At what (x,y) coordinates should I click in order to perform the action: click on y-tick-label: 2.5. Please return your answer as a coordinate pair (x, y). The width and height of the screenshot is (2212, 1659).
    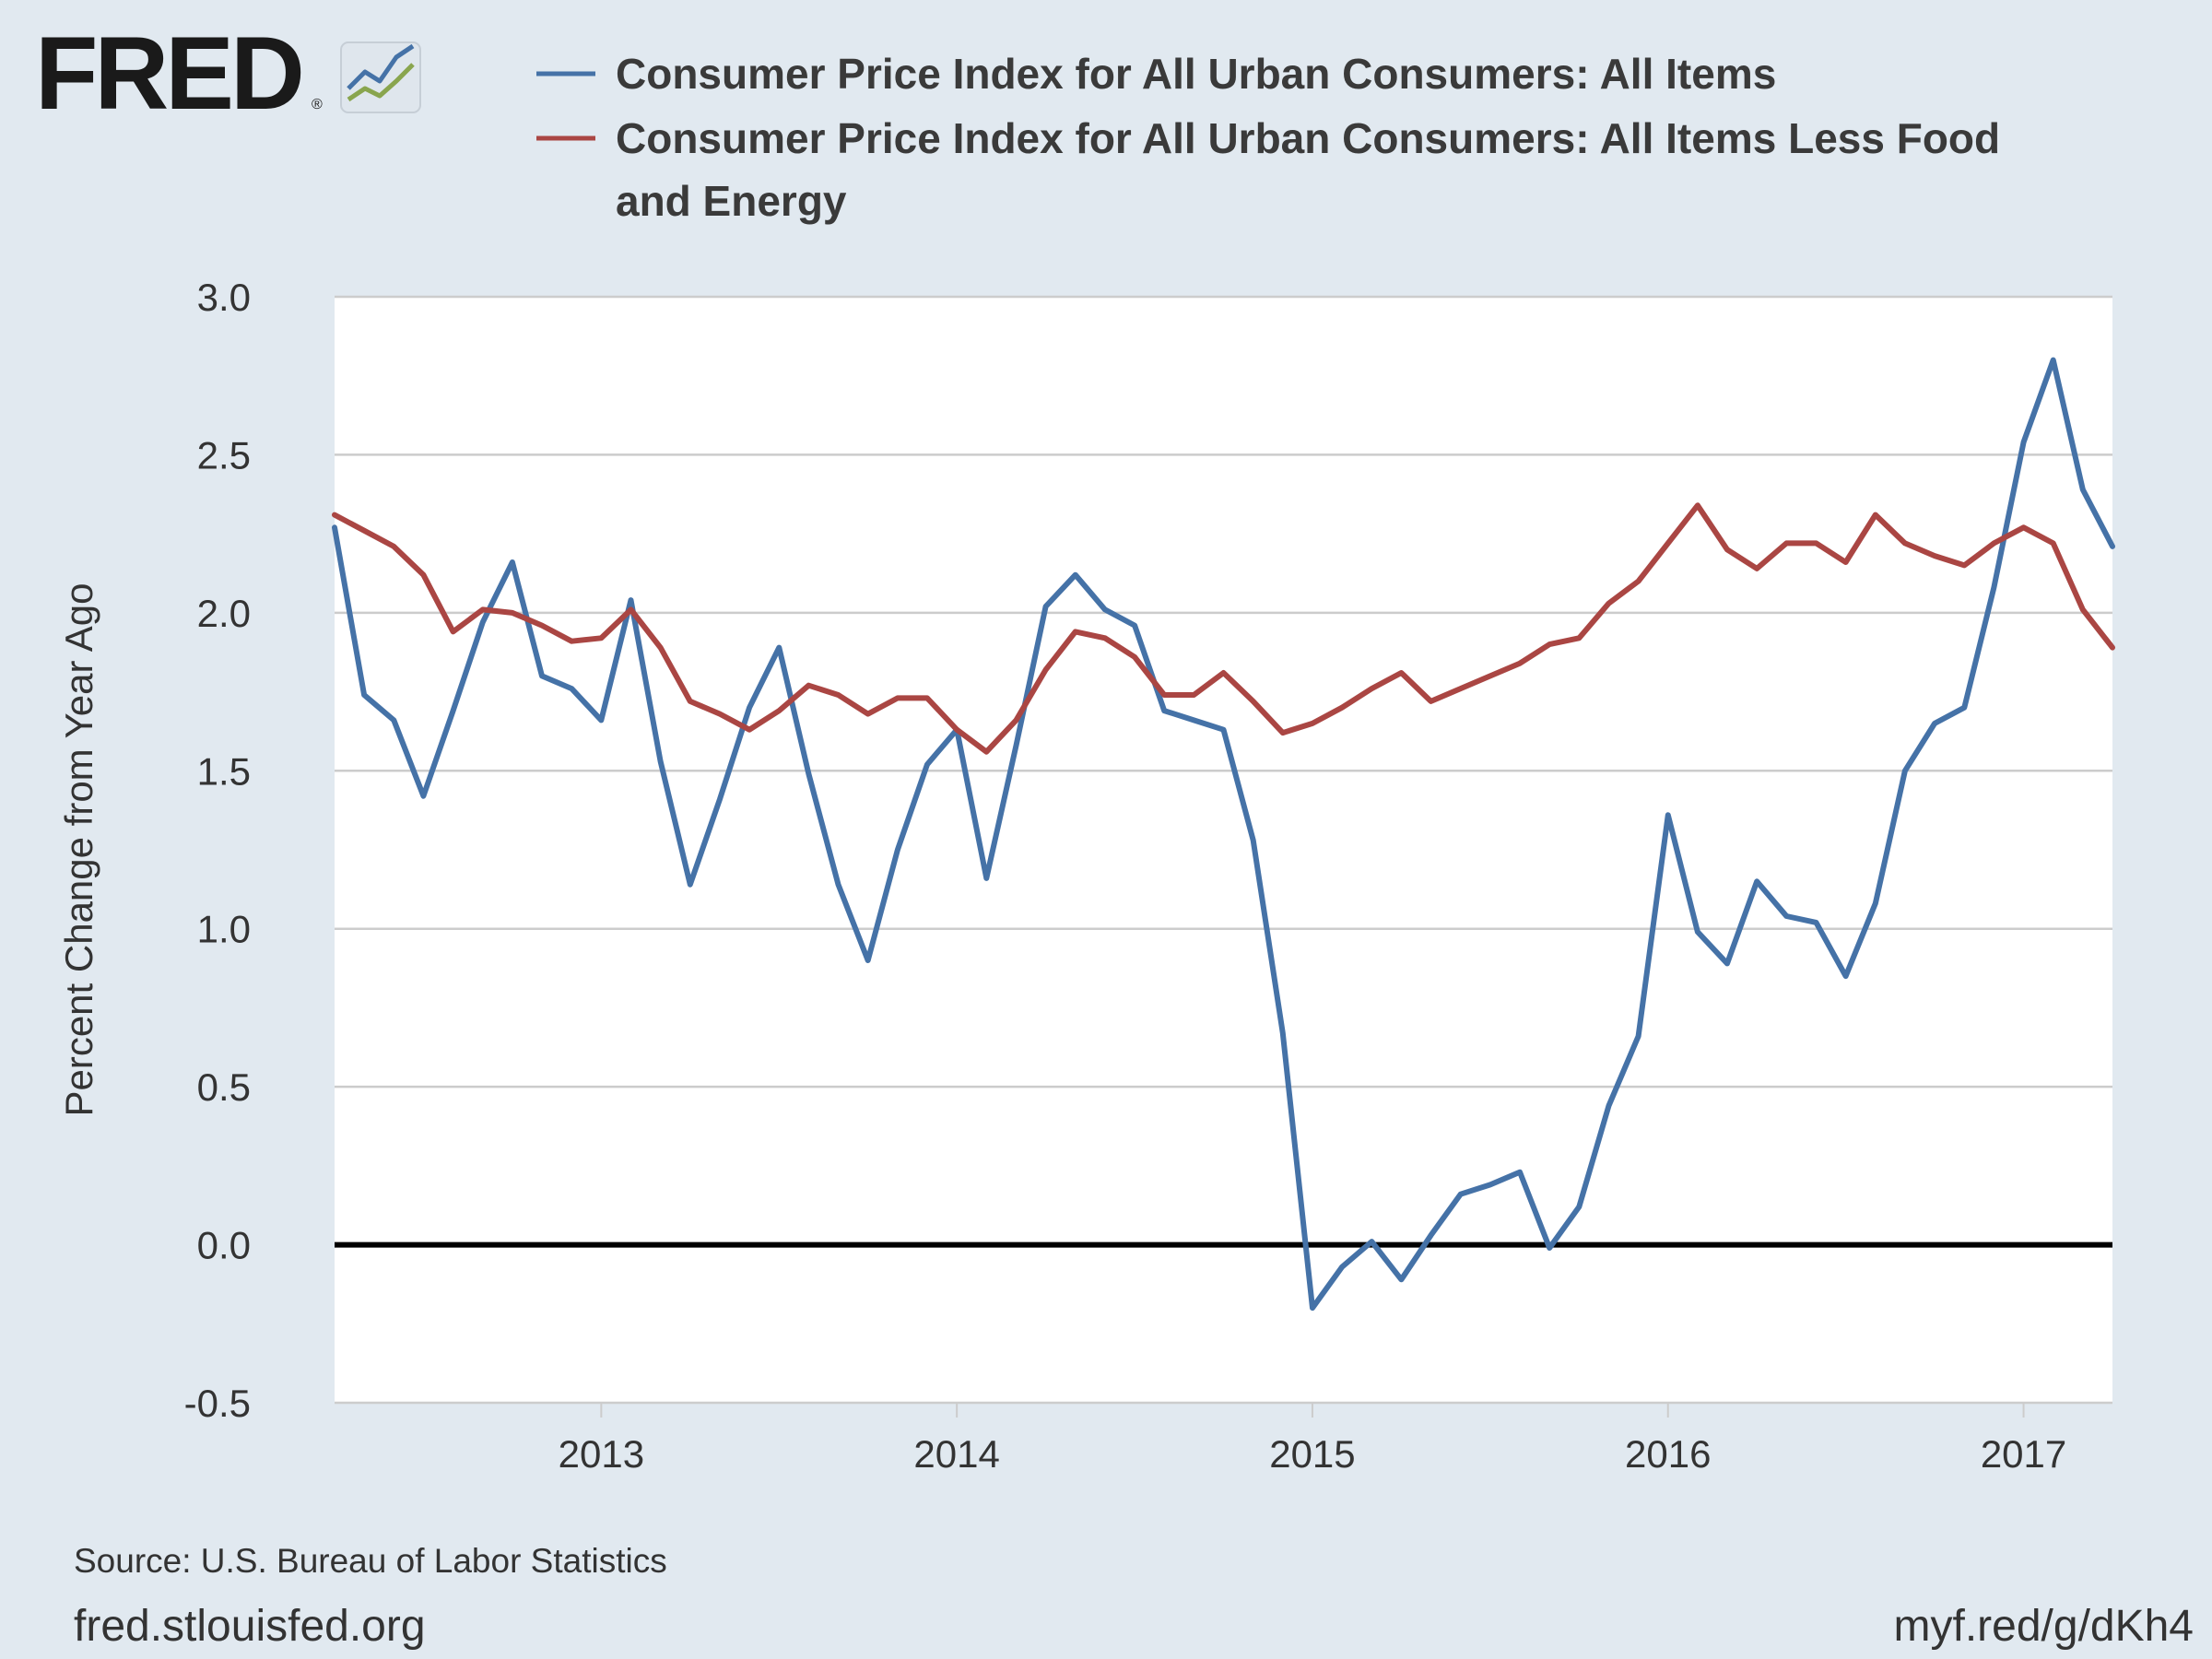
    Looking at the image, I should click on (224, 455).